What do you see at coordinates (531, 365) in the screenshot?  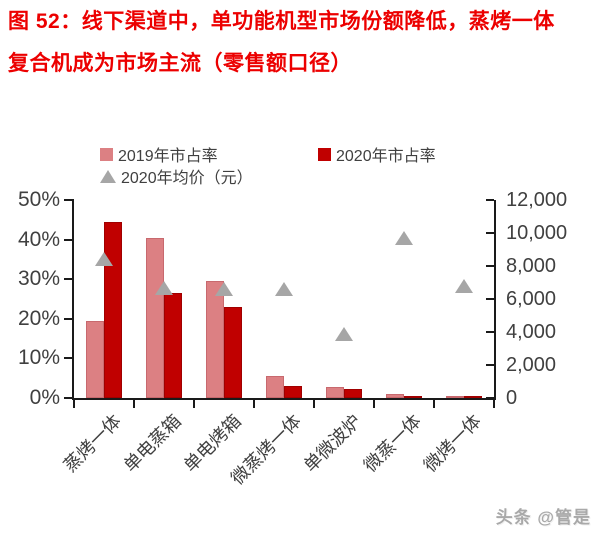 I see `y-axis-label-right: 2,000` at bounding box center [531, 365].